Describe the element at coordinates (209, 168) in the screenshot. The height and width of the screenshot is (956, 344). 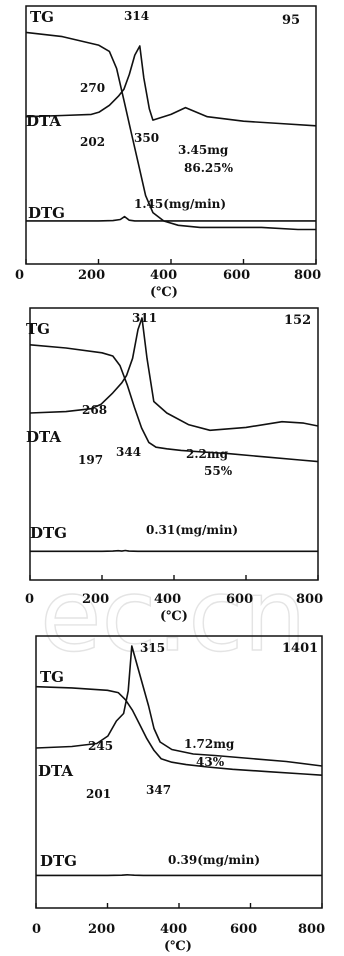
I see `mass-loss-percent-label: 86.25%` at that location.